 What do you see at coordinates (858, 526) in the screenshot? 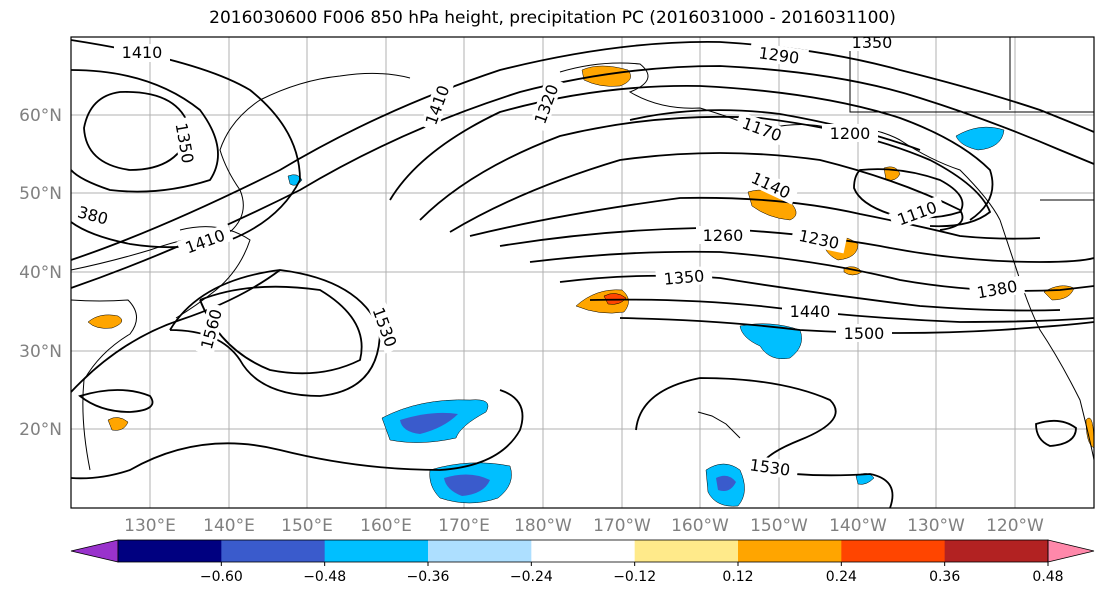
I see `lon-label: 140°W` at bounding box center [858, 526].